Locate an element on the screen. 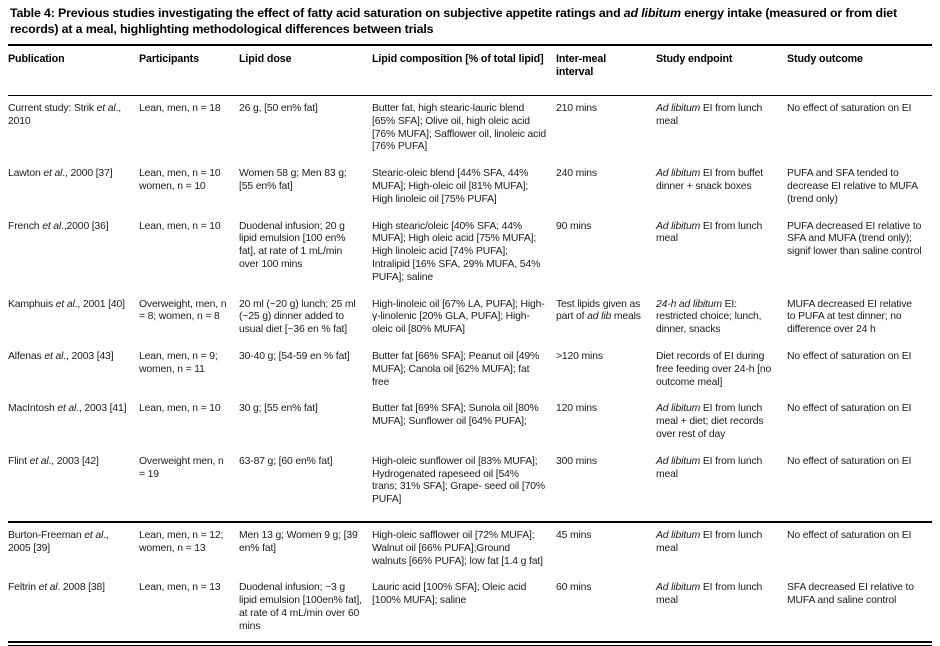 Image resolution: width=940 pixels, height=646 pixels. table-bottom-rule is located at coordinates (470, 644).